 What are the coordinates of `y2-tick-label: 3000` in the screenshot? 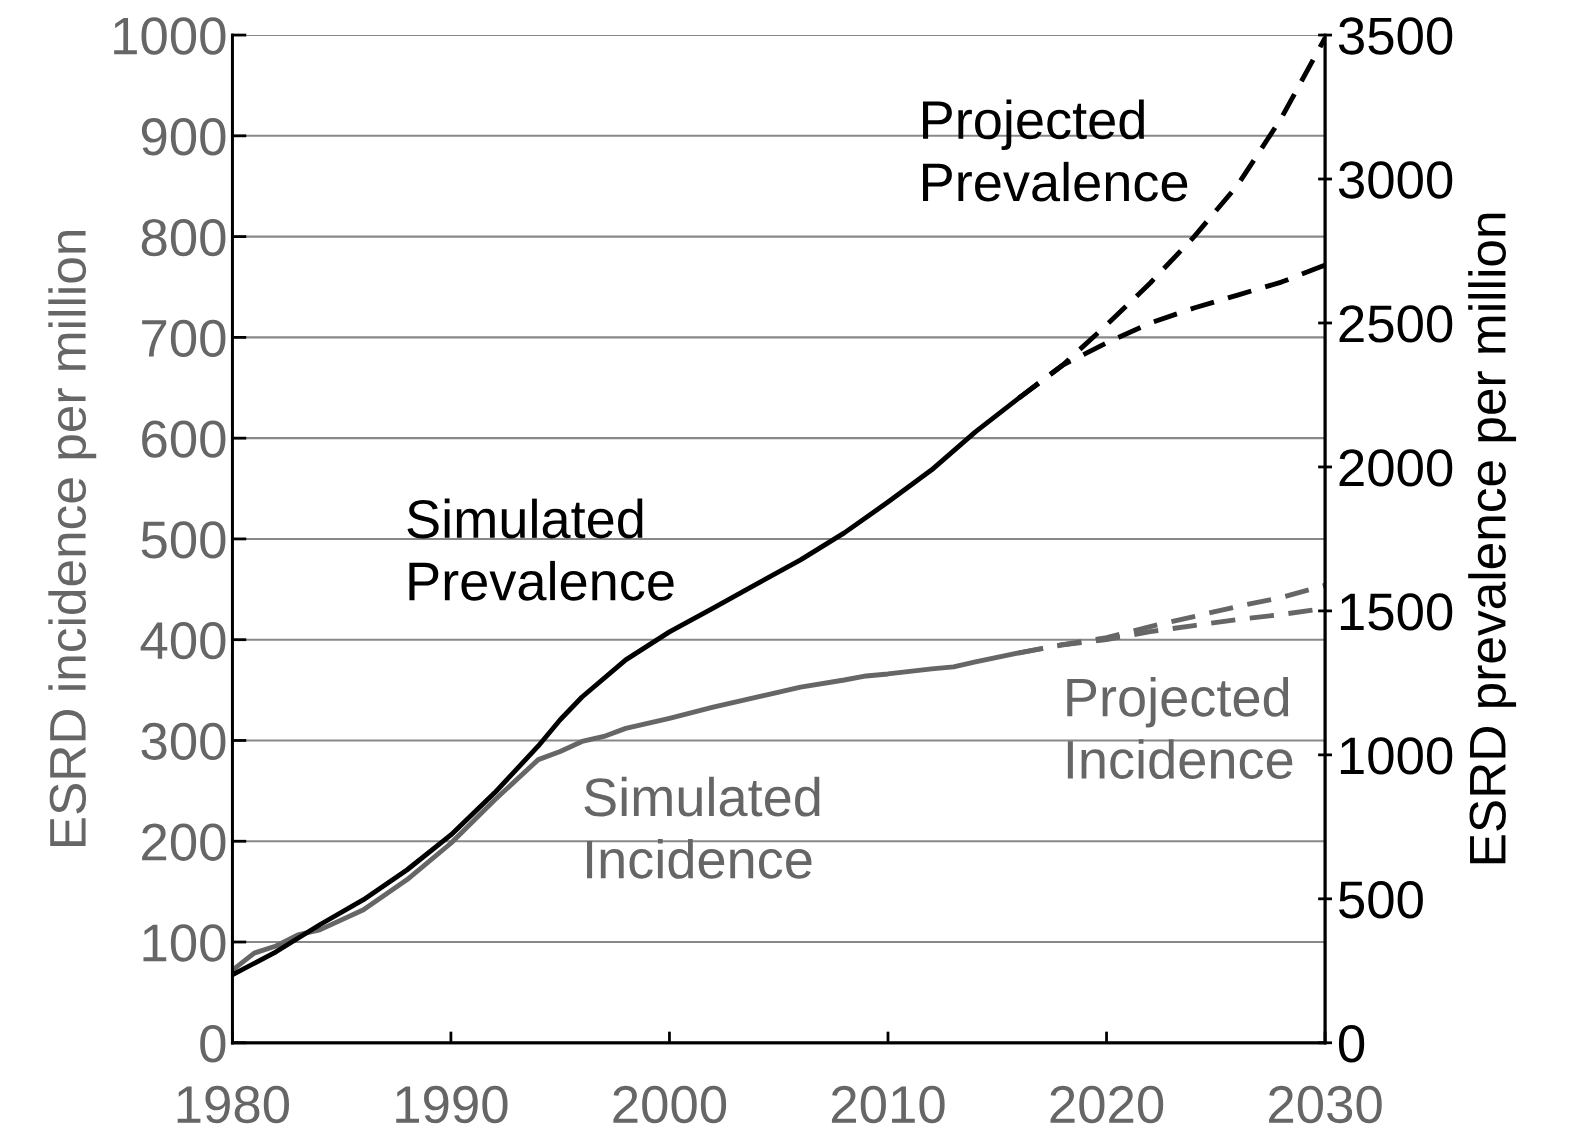 It's located at (1395, 180).